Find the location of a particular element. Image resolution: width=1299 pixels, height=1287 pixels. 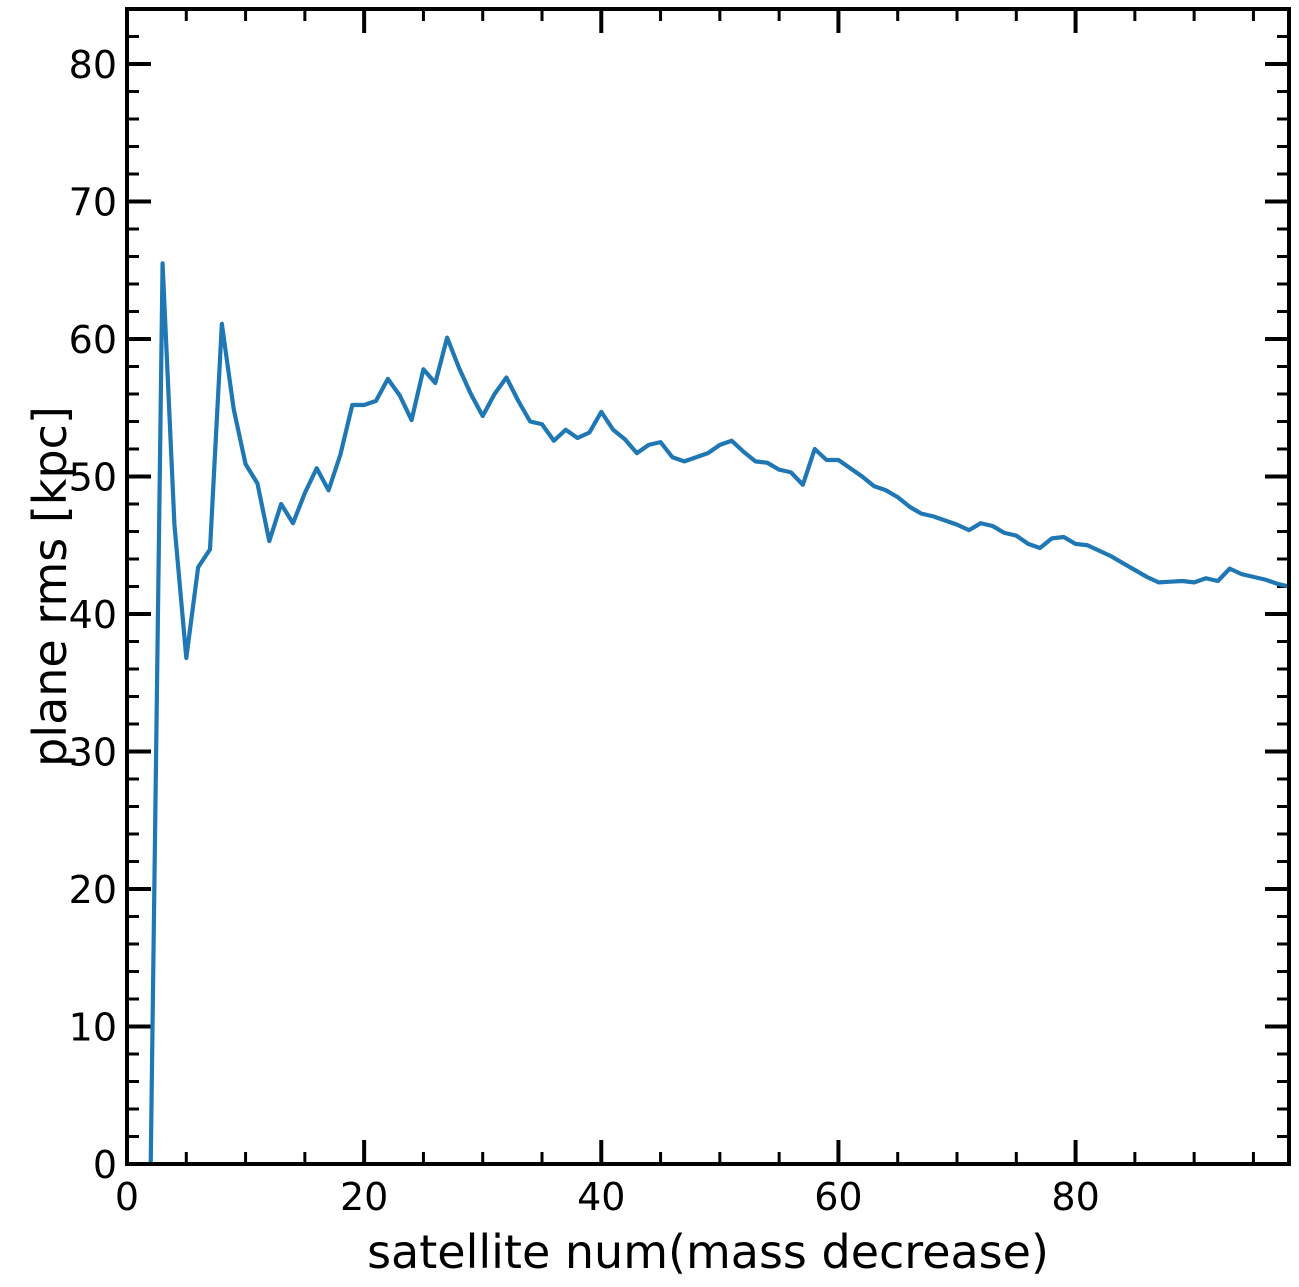

y-tick-label: 30 is located at coordinates (93, 753).